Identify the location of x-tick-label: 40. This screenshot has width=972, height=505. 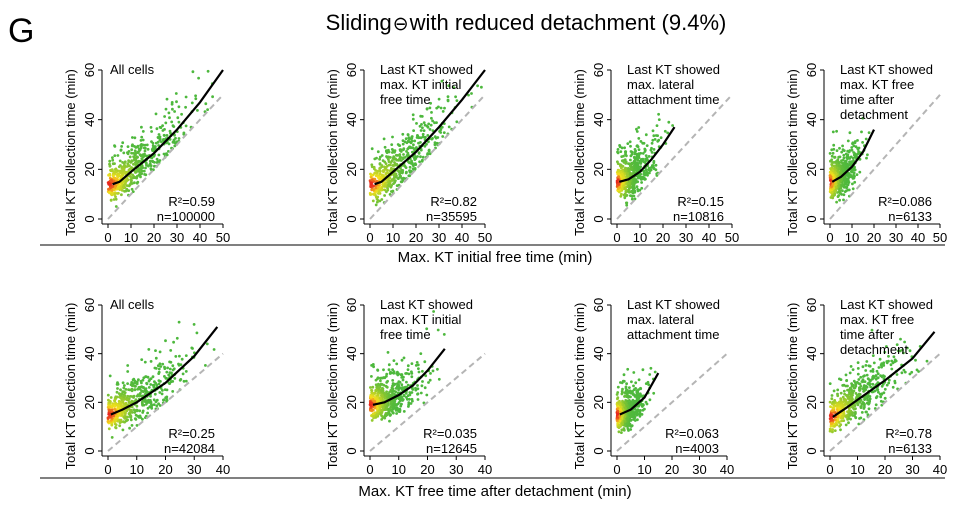
(200, 237).